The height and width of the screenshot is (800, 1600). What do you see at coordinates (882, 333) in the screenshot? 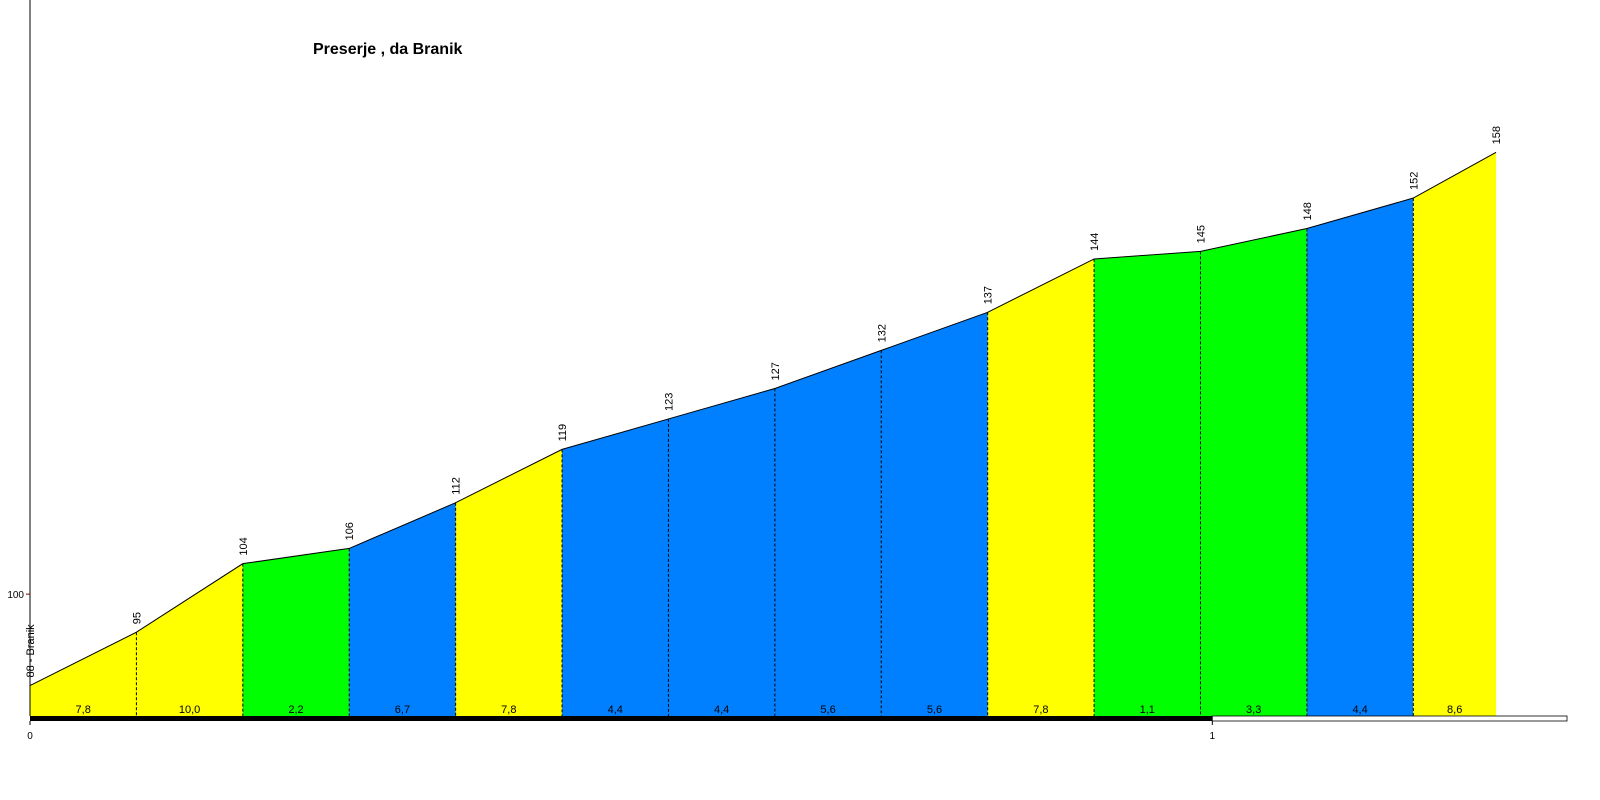
I see `elevation-label: 132` at bounding box center [882, 333].